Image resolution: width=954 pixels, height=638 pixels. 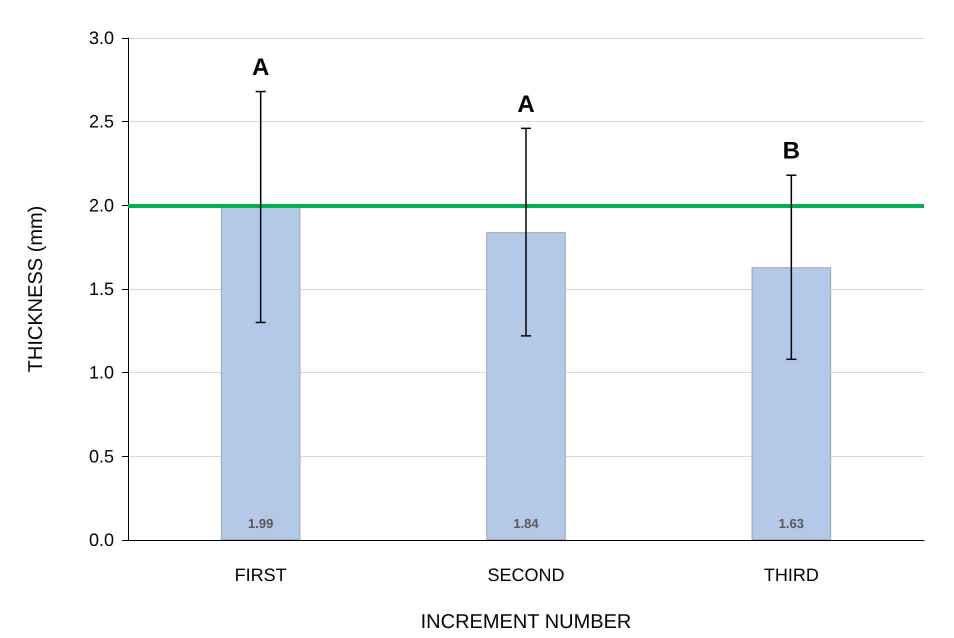 I want to click on y-axis-title: THICKNESS (mm), so click(x=36, y=289).